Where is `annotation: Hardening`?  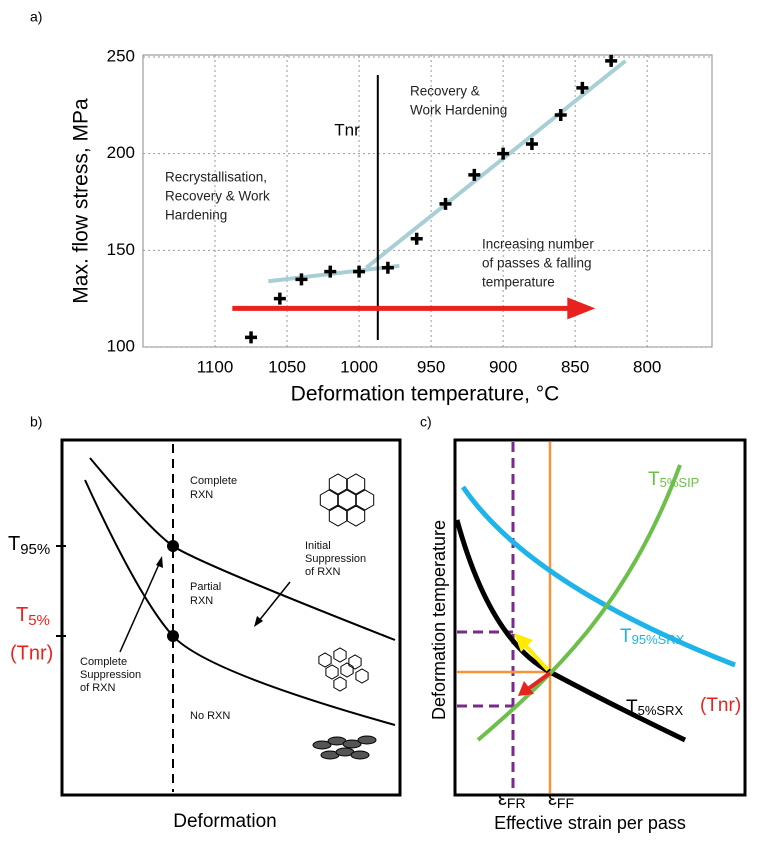 annotation: Hardening is located at coordinates (196, 215).